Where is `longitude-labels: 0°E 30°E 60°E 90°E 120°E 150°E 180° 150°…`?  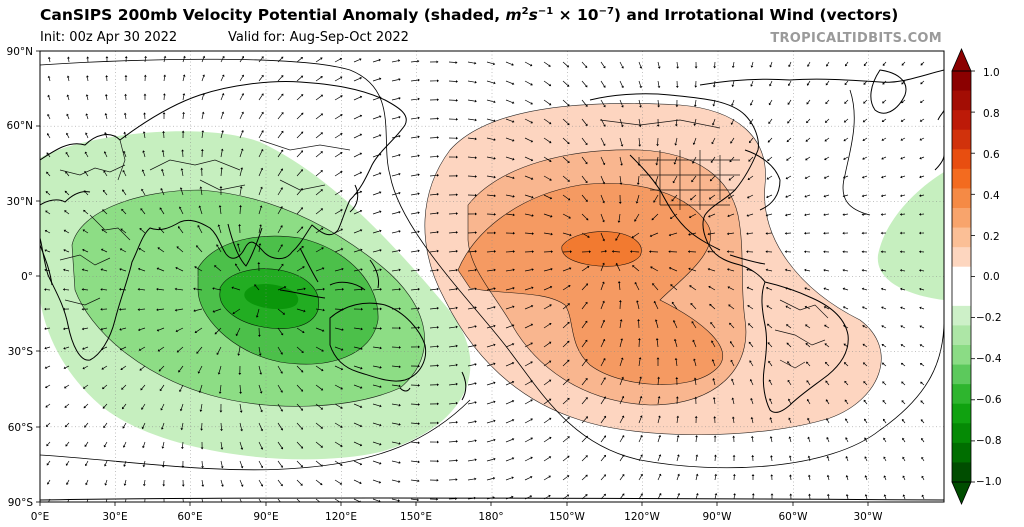 longitude-labels: 0°E 30°E 60°E 90°E 120°E 150°E 180° 150°… is located at coordinates (457, 517).